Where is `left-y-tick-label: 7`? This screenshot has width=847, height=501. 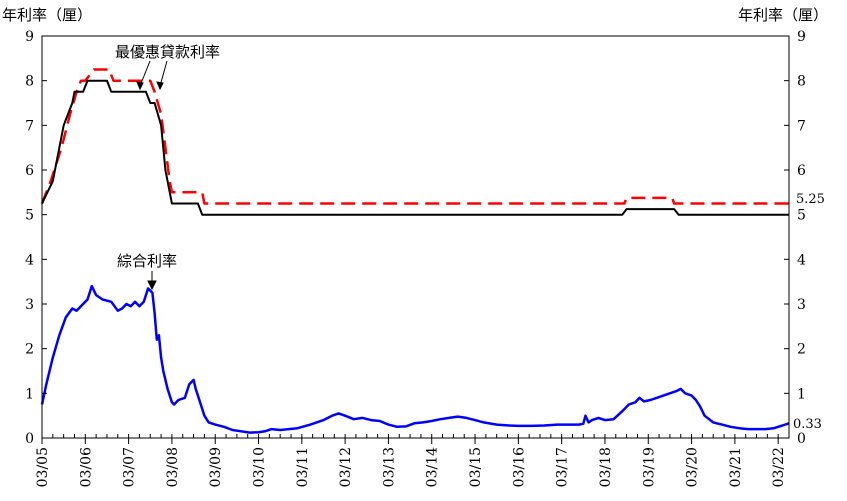
left-y-tick-label: 7 is located at coordinates (29, 126).